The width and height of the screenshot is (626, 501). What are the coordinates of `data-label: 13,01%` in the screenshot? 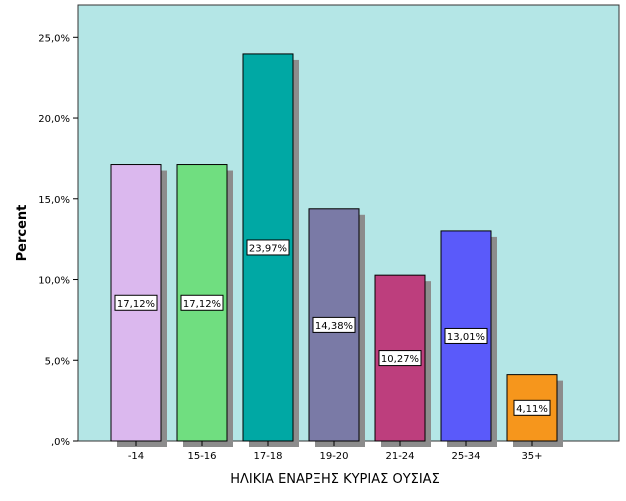 It's located at (466, 337).